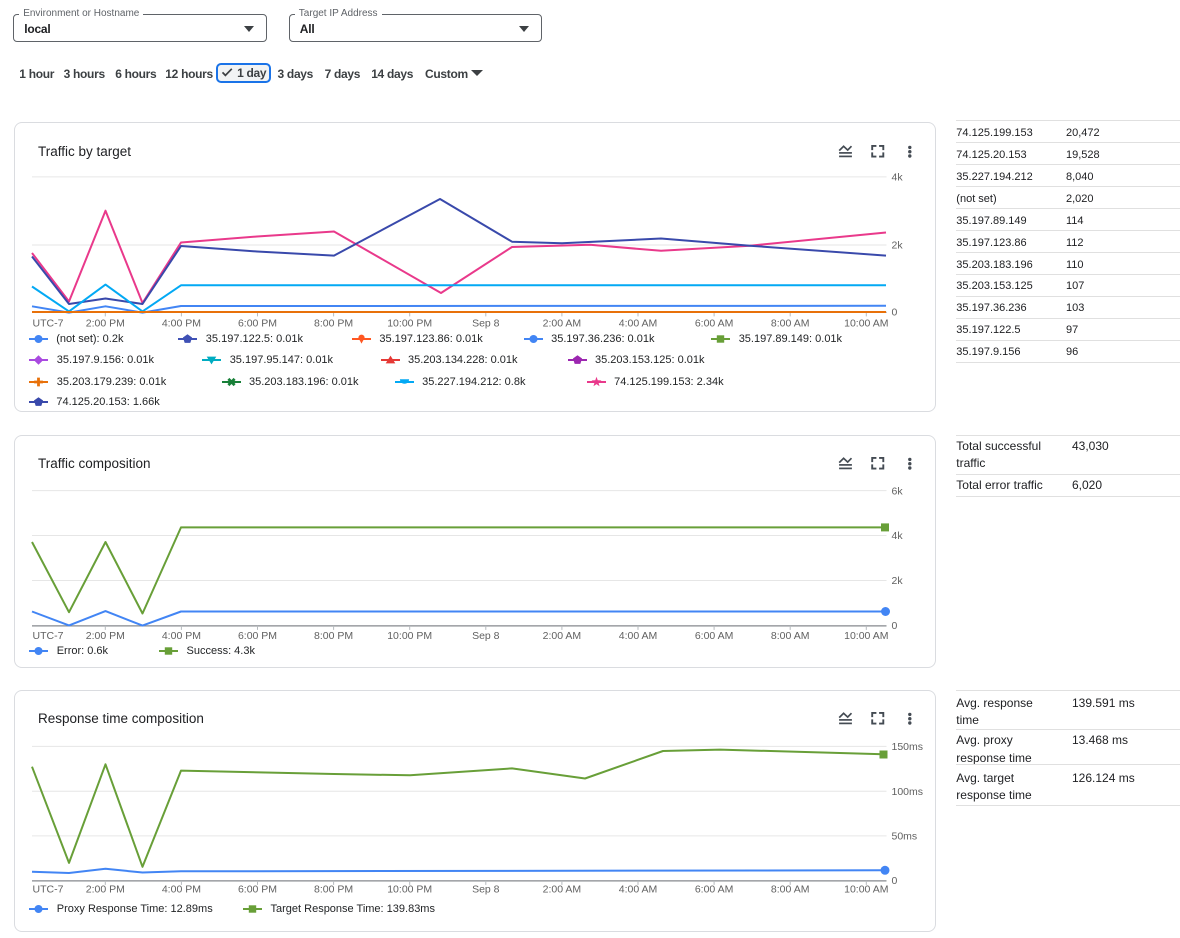 This screenshot has width=1180, height=938. What do you see at coordinates (908, 792) in the screenshot?
I see `svg-text: 100ms` at bounding box center [908, 792].